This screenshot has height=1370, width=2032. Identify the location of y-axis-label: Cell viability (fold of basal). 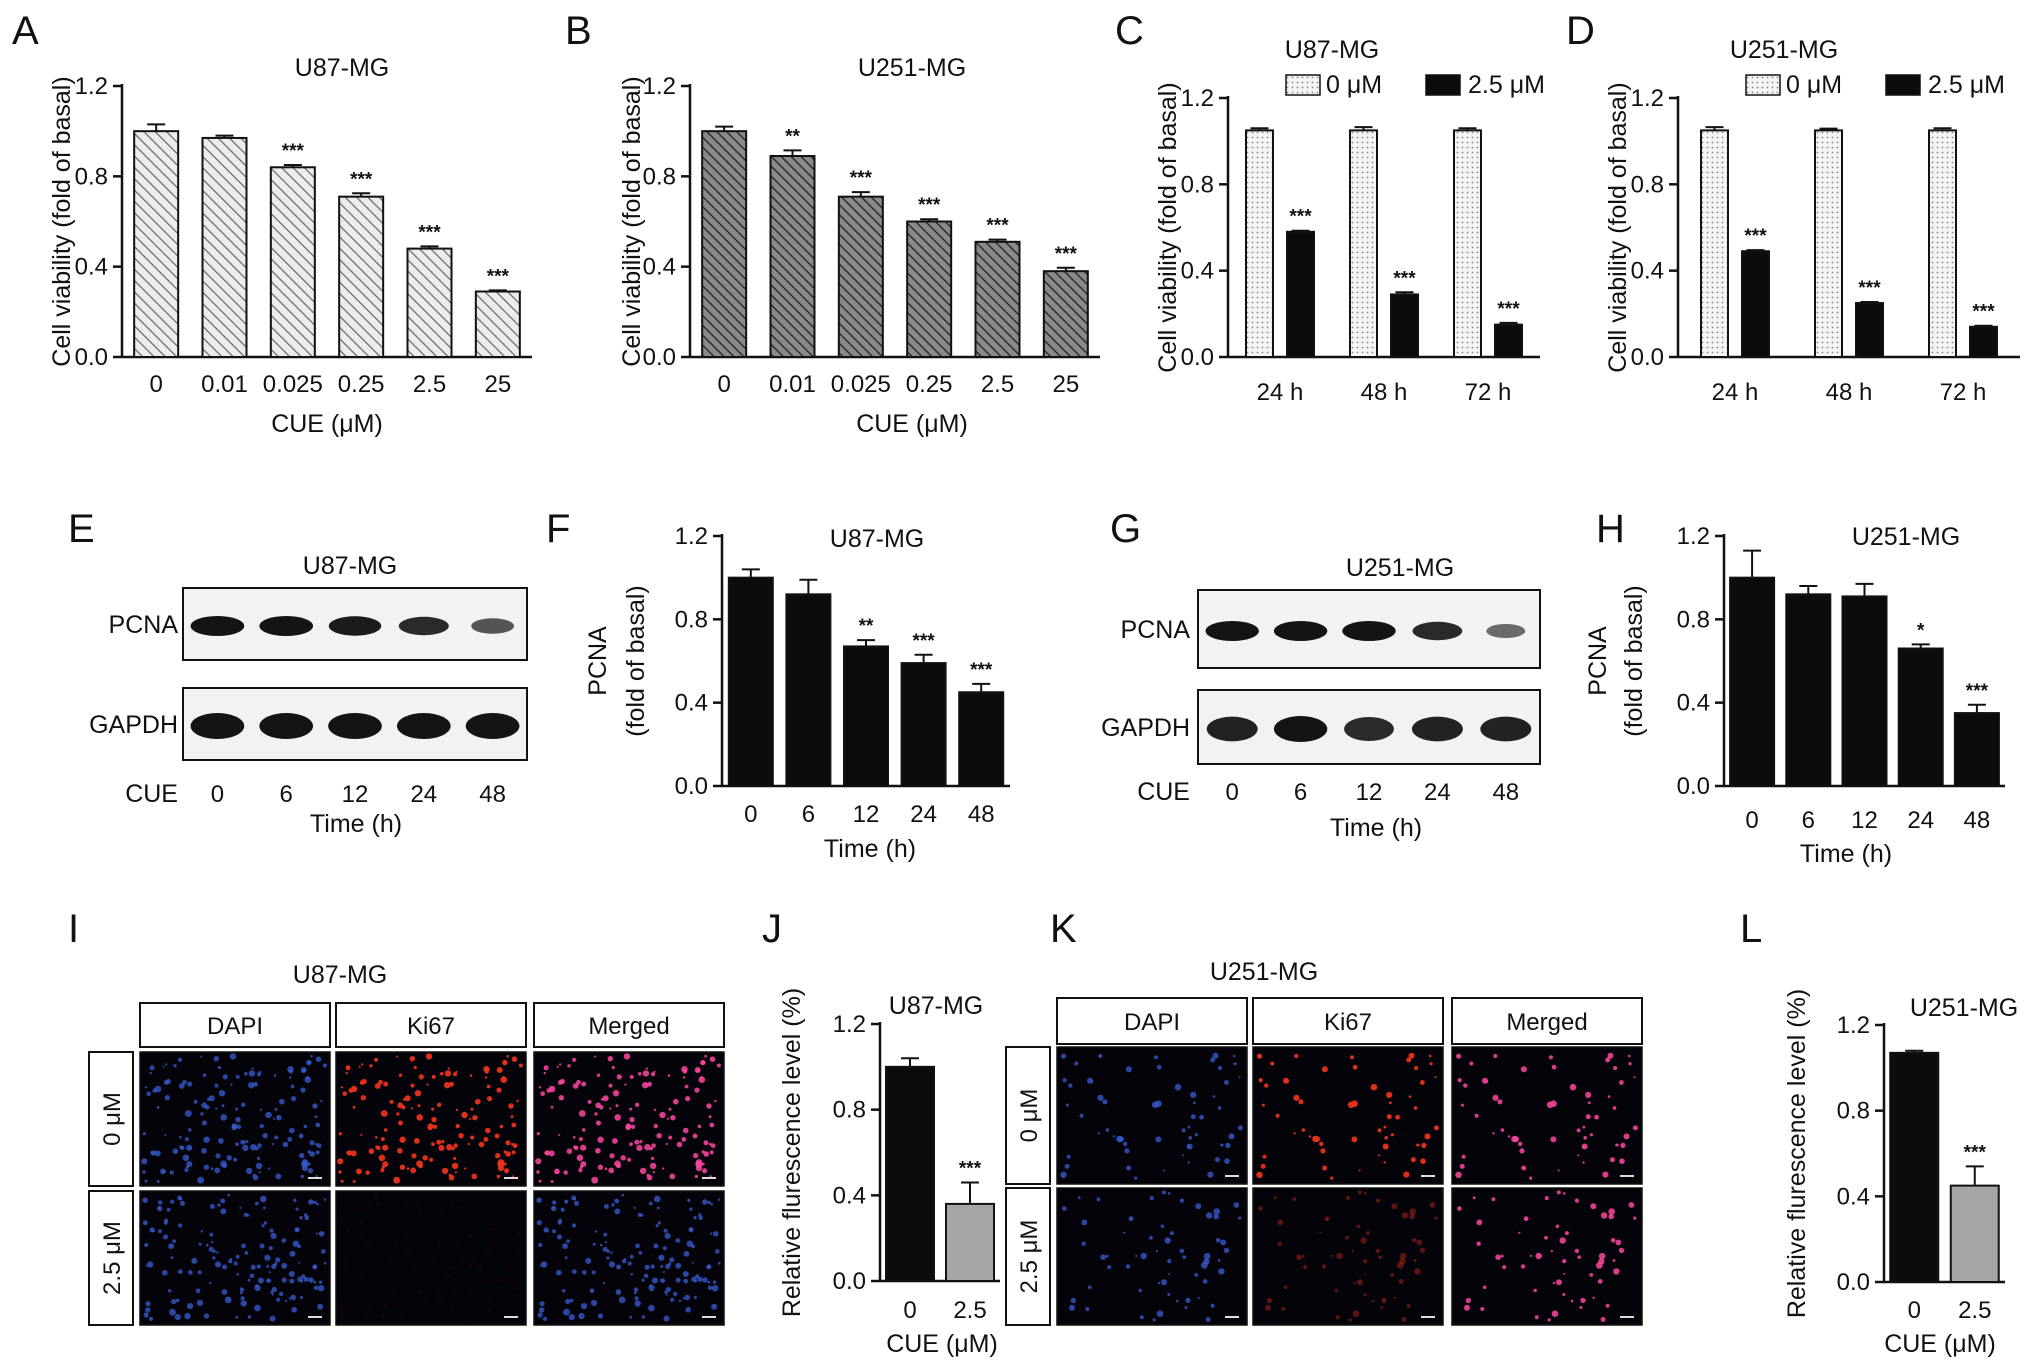
(62, 221).